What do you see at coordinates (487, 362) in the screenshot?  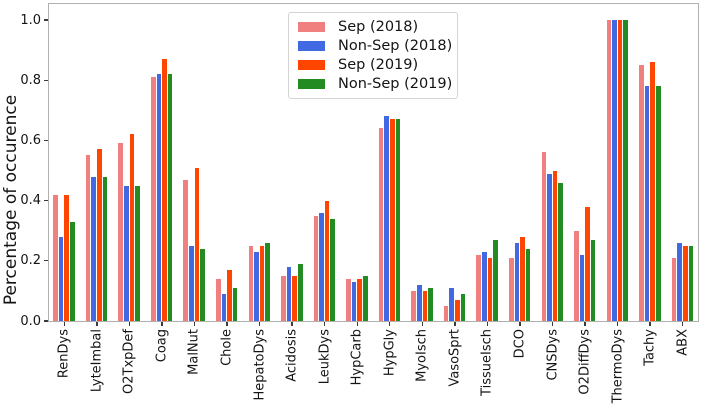 I see `x-tick-label: TissueIsch` at bounding box center [487, 362].